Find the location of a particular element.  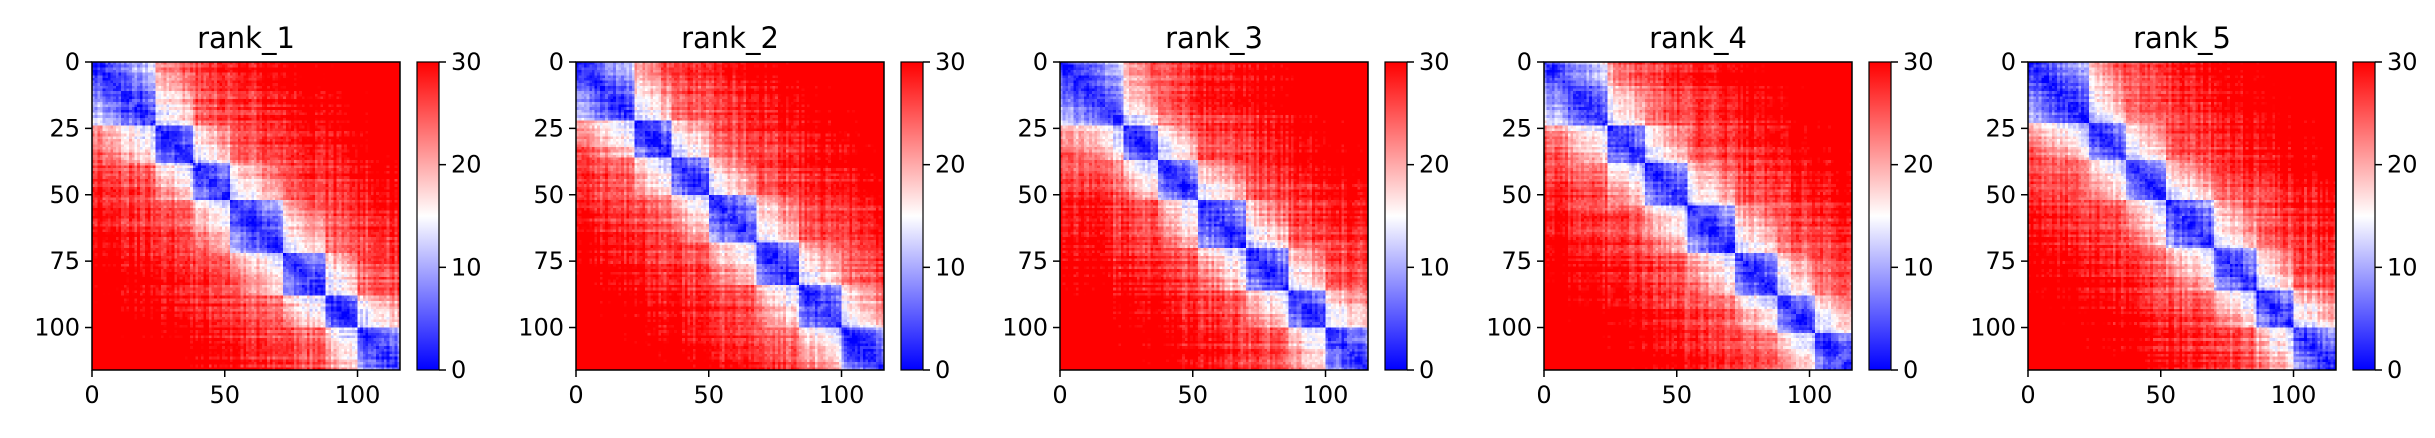

chart-title: rank_4 is located at coordinates (1698, 38).